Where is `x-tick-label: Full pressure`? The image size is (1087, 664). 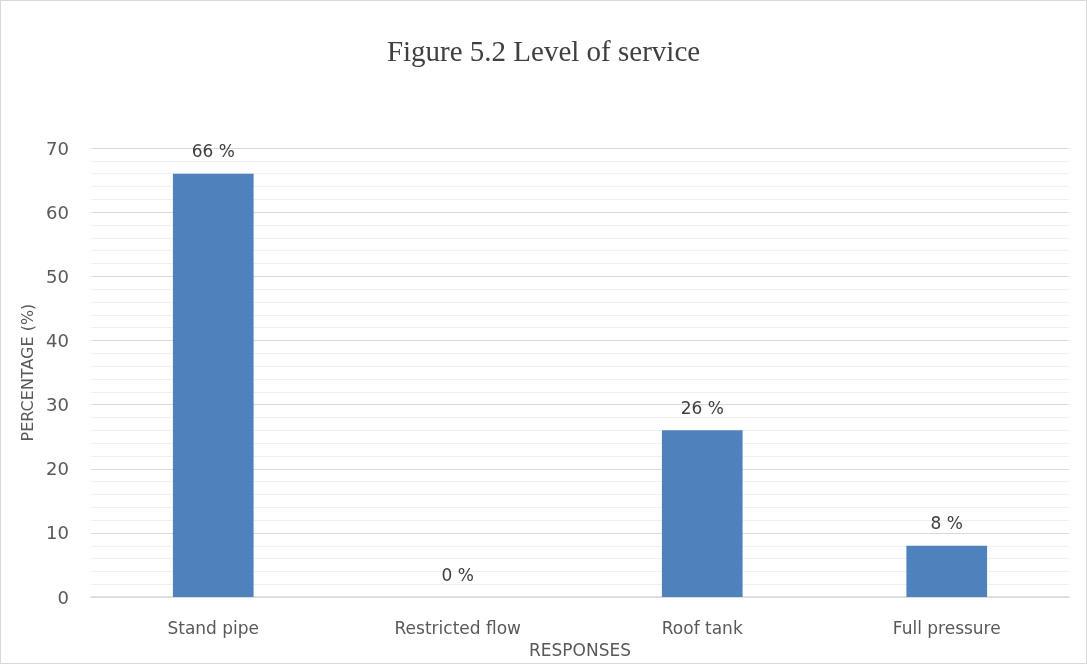
x-tick-label: Full pressure is located at coordinates (946, 627).